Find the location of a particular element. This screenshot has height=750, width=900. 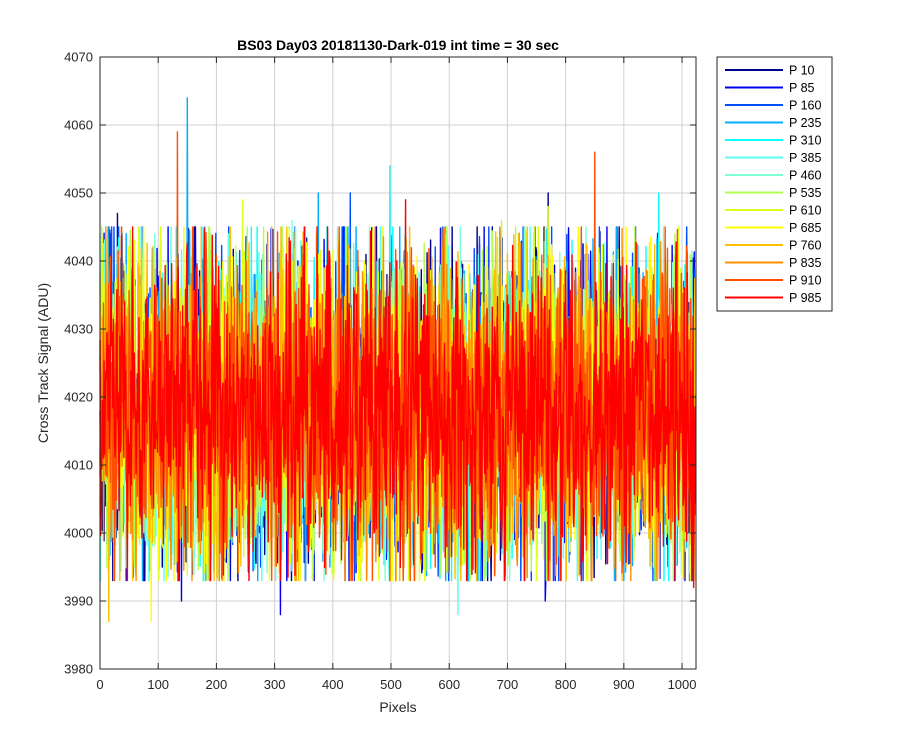

x-tick-label: 400 is located at coordinates (333, 684).